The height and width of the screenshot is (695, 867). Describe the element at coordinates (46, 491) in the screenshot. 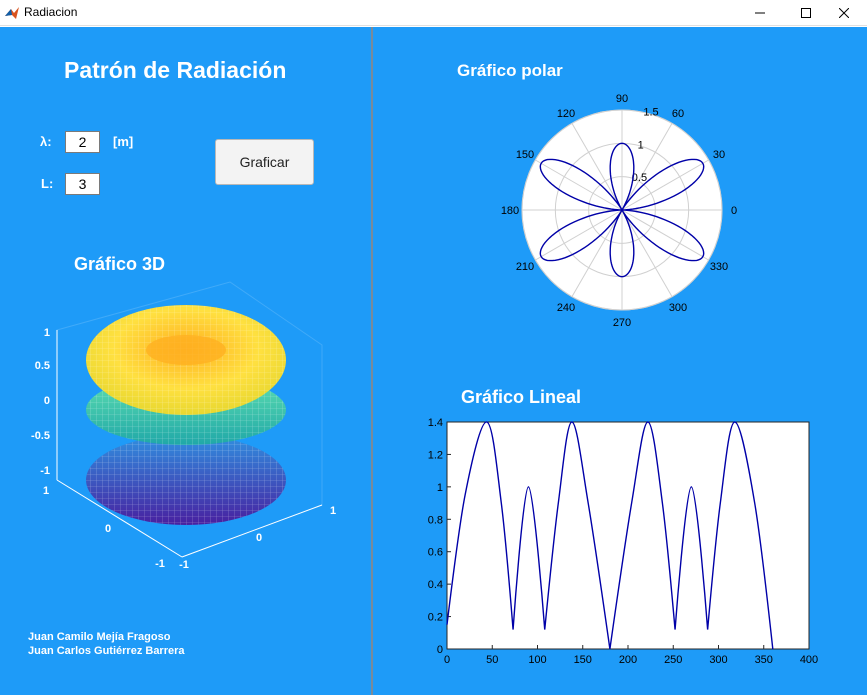

I see `plot-3d-y-tick: 1` at that location.